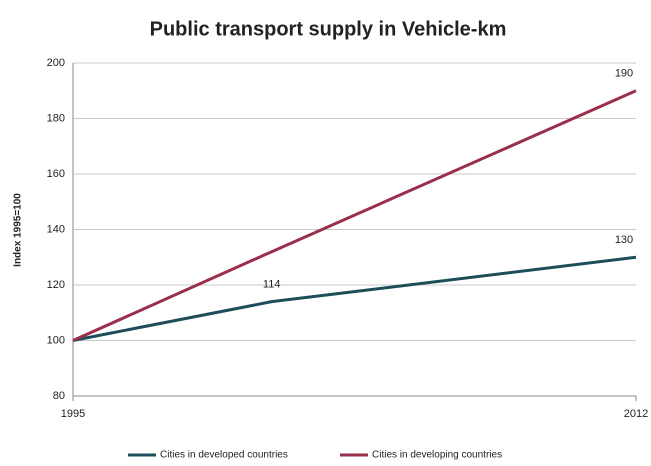 Image resolution: width=651 pixels, height=466 pixels. What do you see at coordinates (56, 340) in the screenshot?
I see `y-tick-label: 100` at bounding box center [56, 340].